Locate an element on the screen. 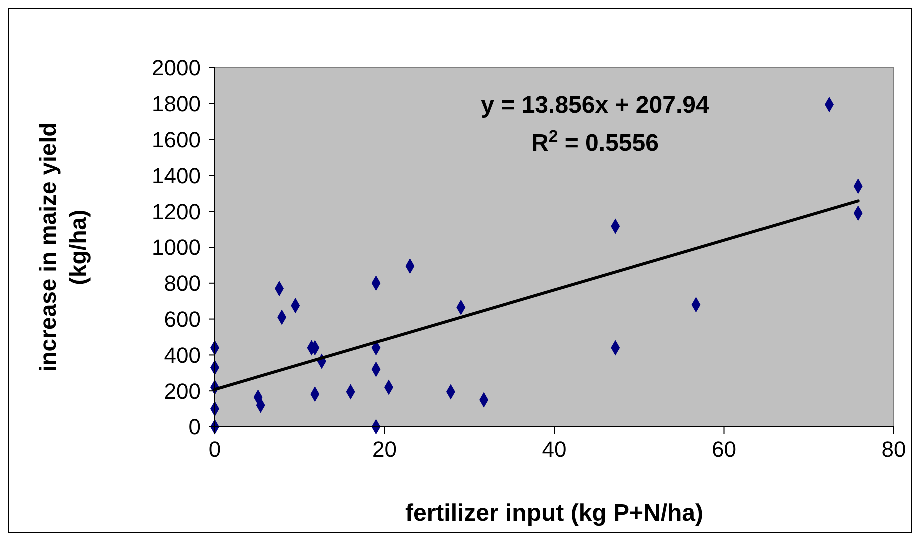  y-tick-label: 0 is located at coordinates (194, 427).